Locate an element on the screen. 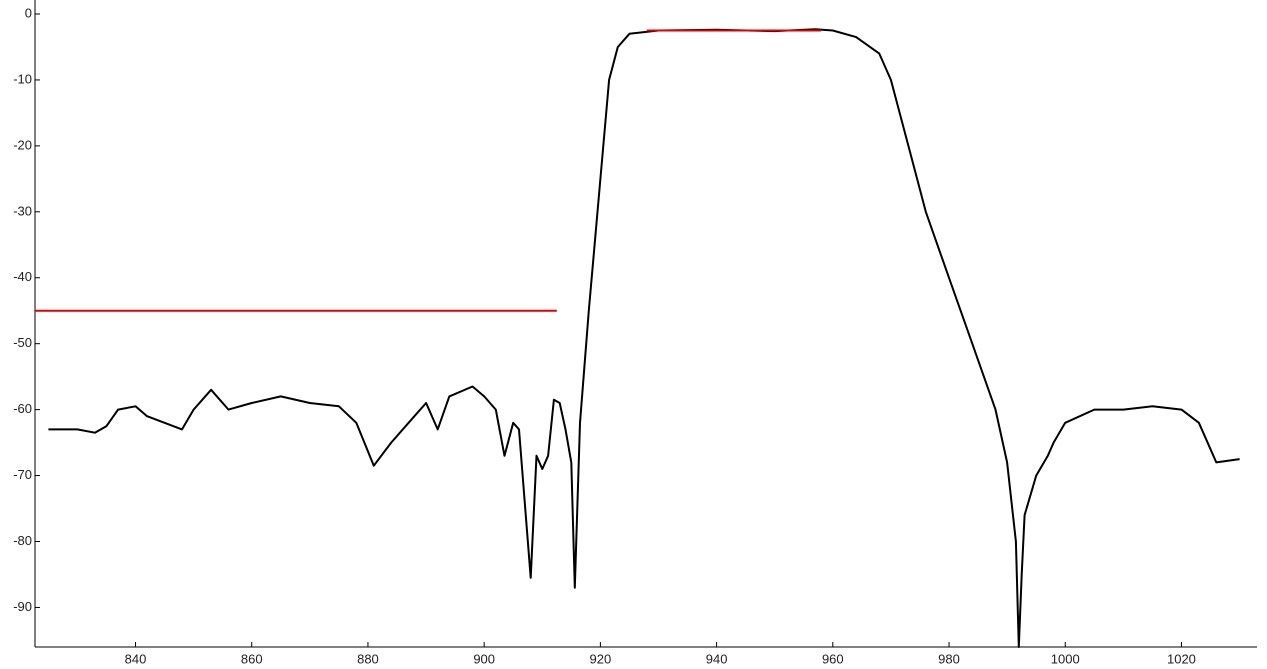 This screenshot has width=1267, height=669. x-tick-label: 1000 is located at coordinates (1065, 658).